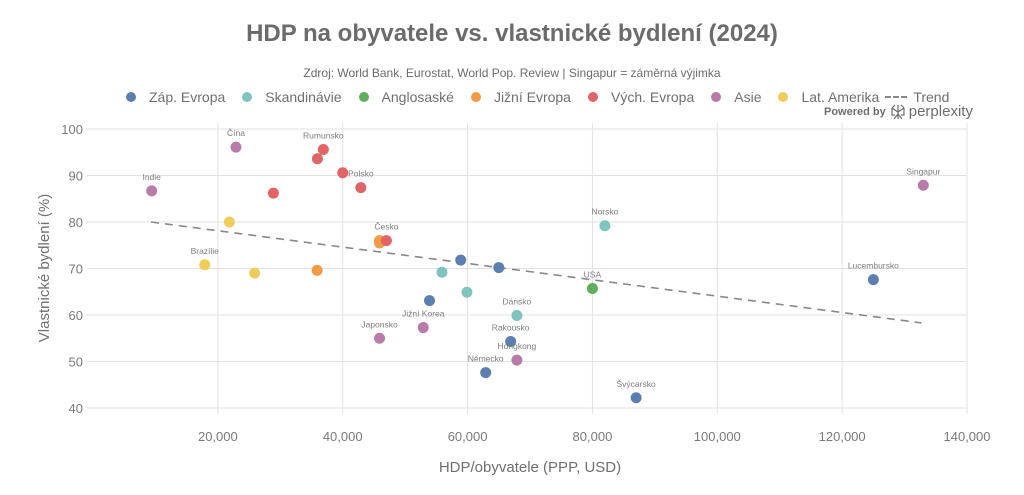  What do you see at coordinates (76, 222) in the screenshot?
I see `y-tick-label: 80` at bounding box center [76, 222].